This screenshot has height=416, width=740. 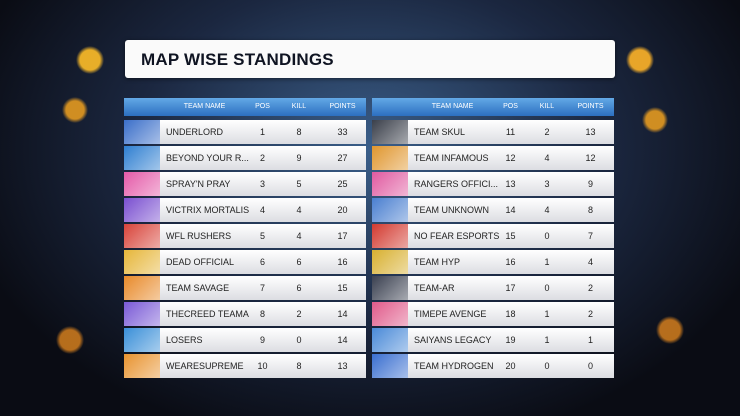 What do you see at coordinates (342, 184) in the screenshot?
I see `points: 25` at bounding box center [342, 184].